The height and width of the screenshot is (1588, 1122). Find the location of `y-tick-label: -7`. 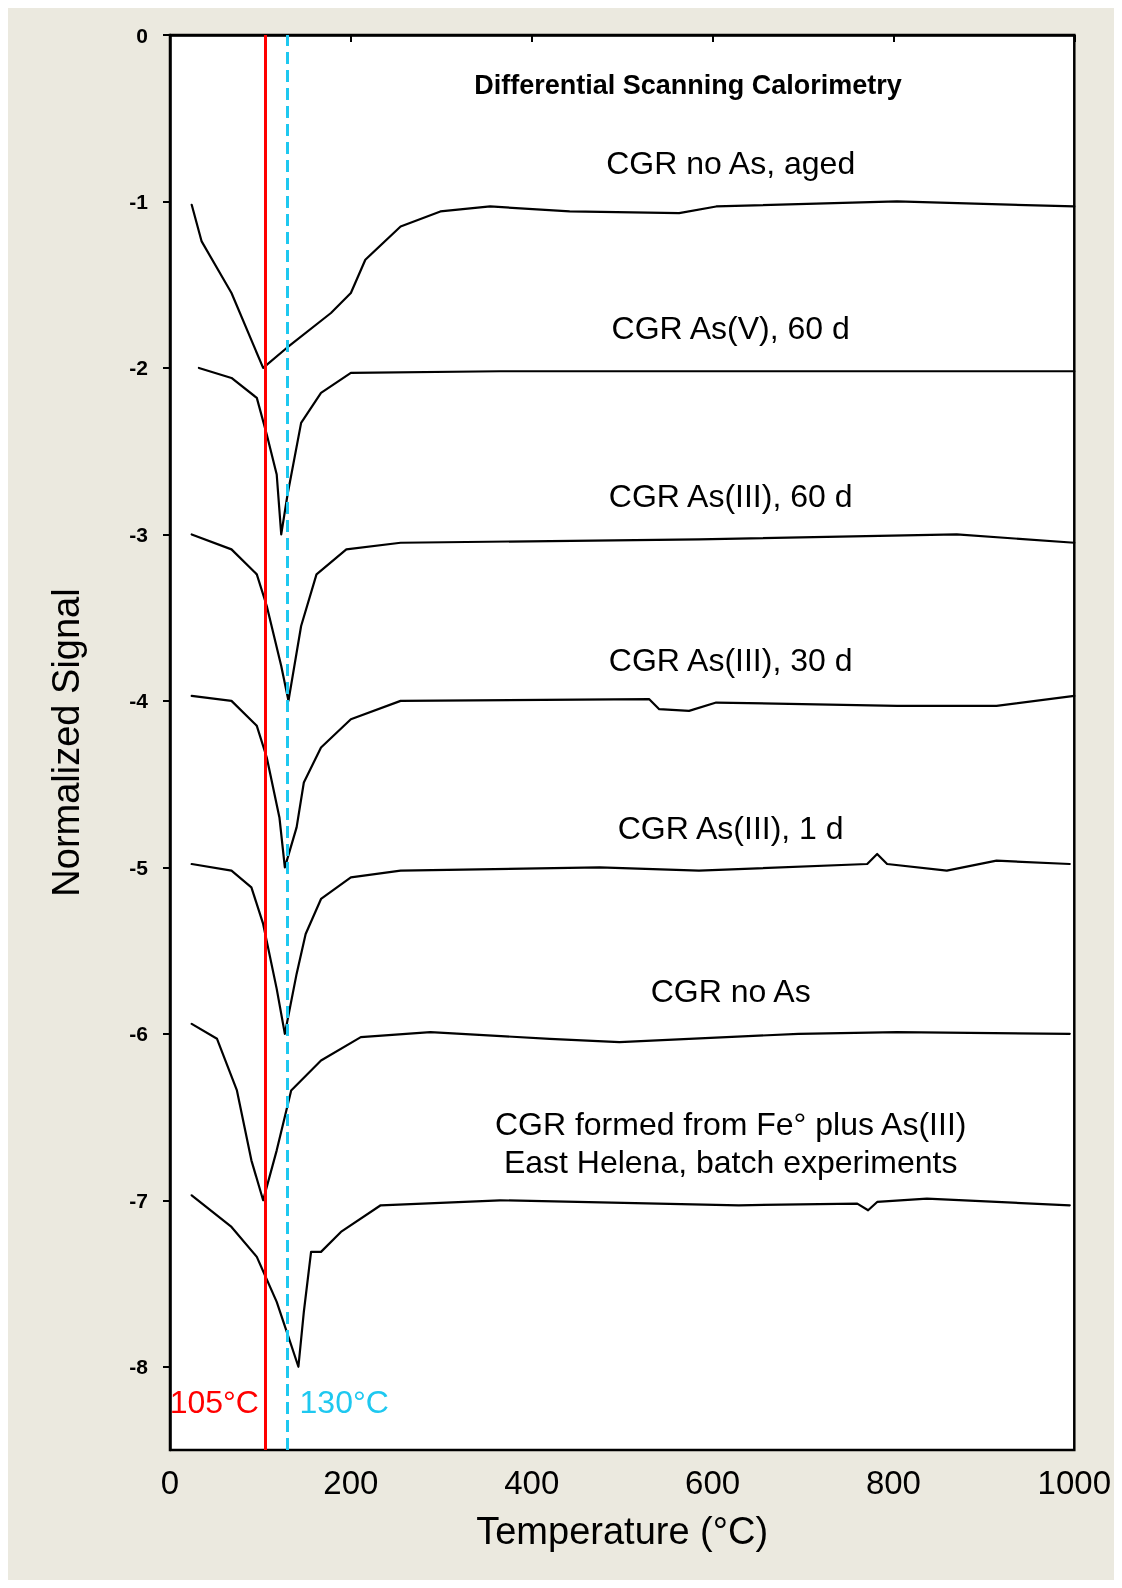

y-tick-label: -7 is located at coordinates (138, 1200).